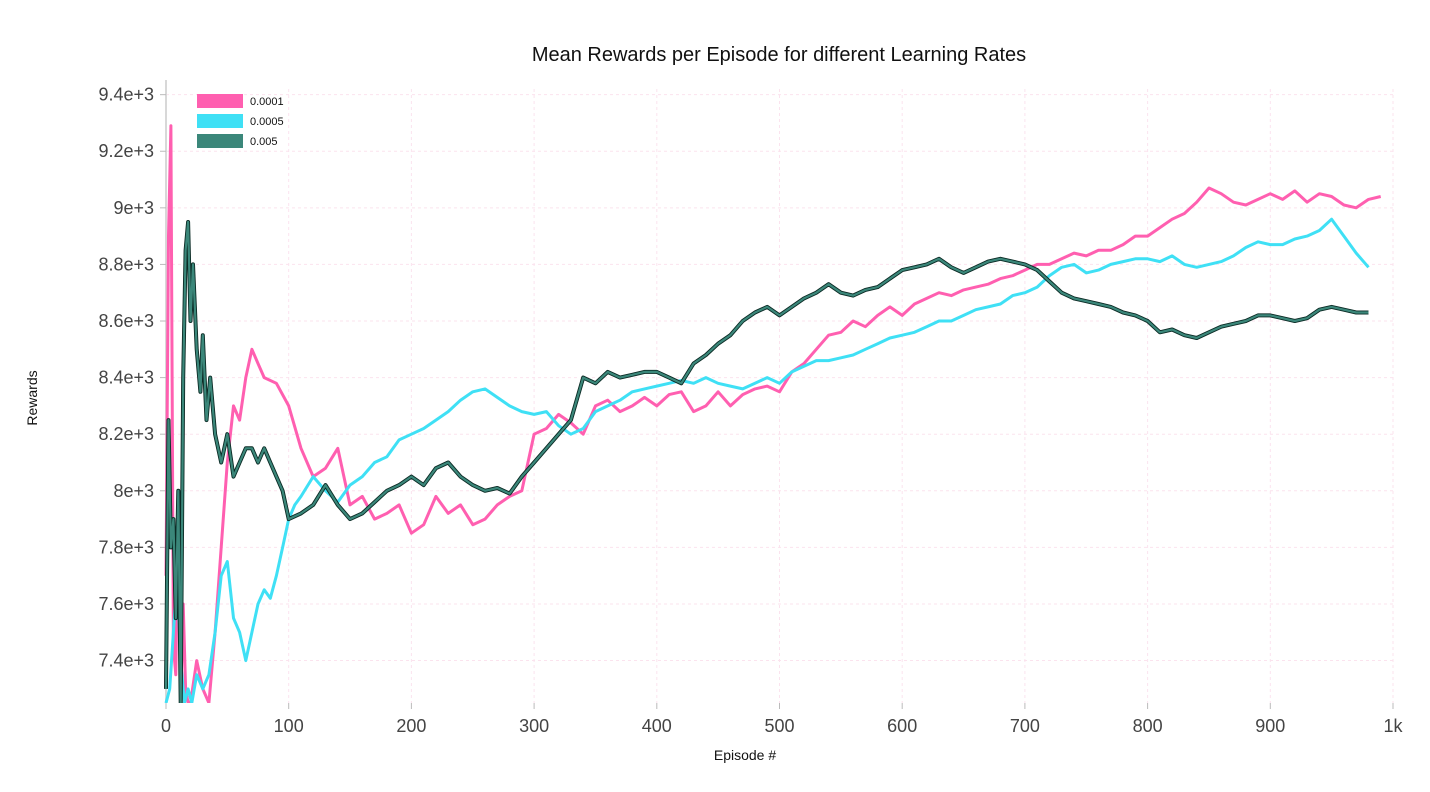 Image resolution: width=1430 pixels, height=792 pixels. What do you see at coordinates (126, 434) in the screenshot?
I see `y-tick-label: 8.2e+3` at bounding box center [126, 434].